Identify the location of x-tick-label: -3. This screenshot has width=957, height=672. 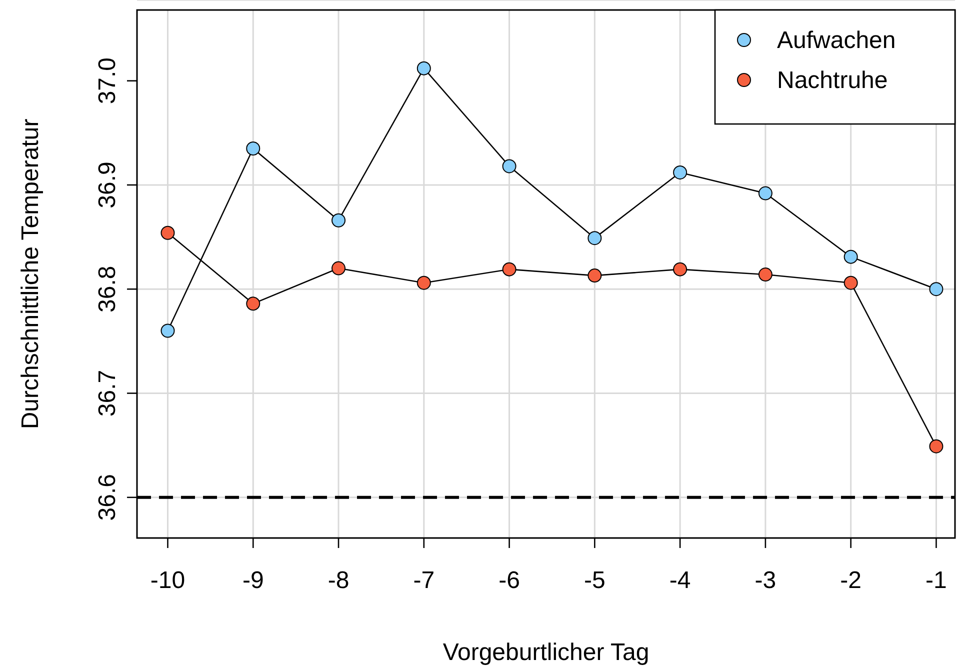
(765, 580).